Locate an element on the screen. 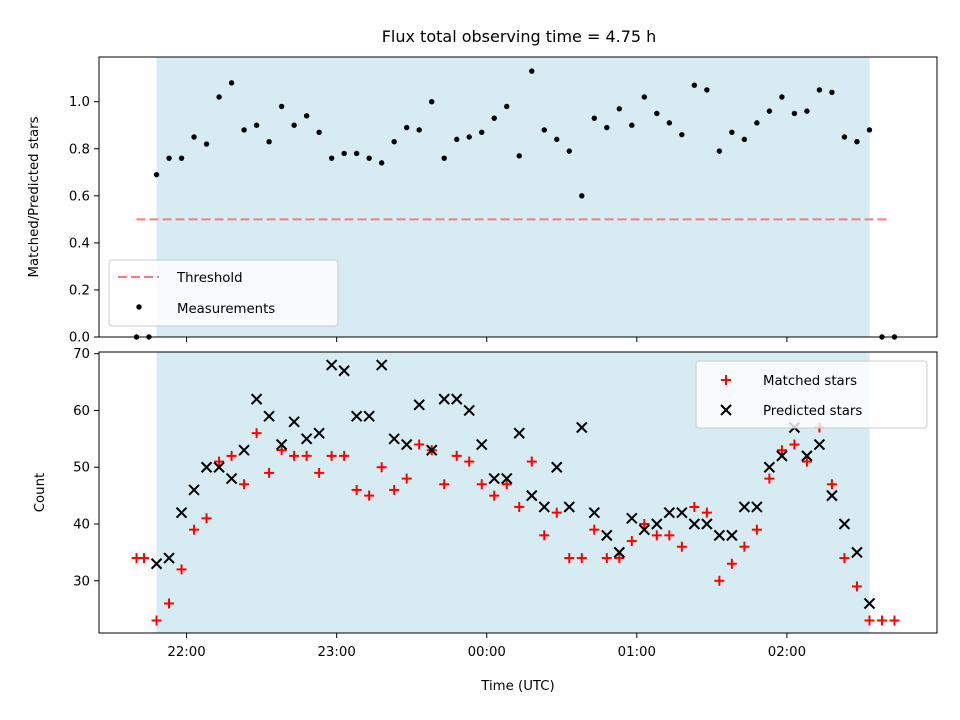  y-tick-label: 50 is located at coordinates (81, 468).